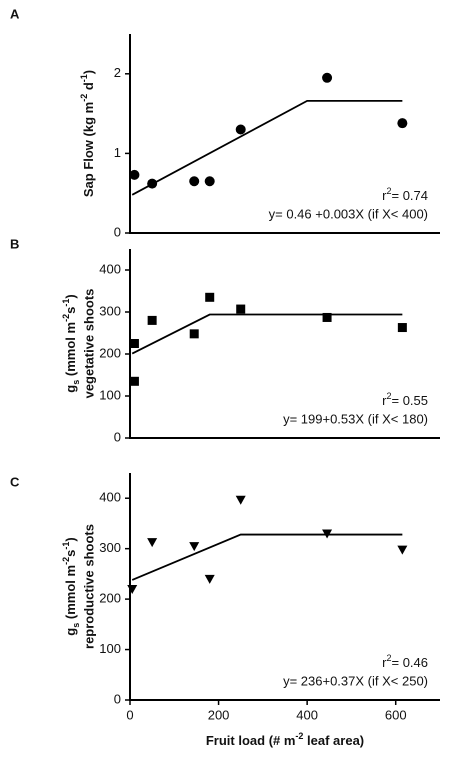  Describe the element at coordinates (348, 213) in the screenshot. I see `equation: y= 0.46 +0.003X (if X< 400)` at that location.